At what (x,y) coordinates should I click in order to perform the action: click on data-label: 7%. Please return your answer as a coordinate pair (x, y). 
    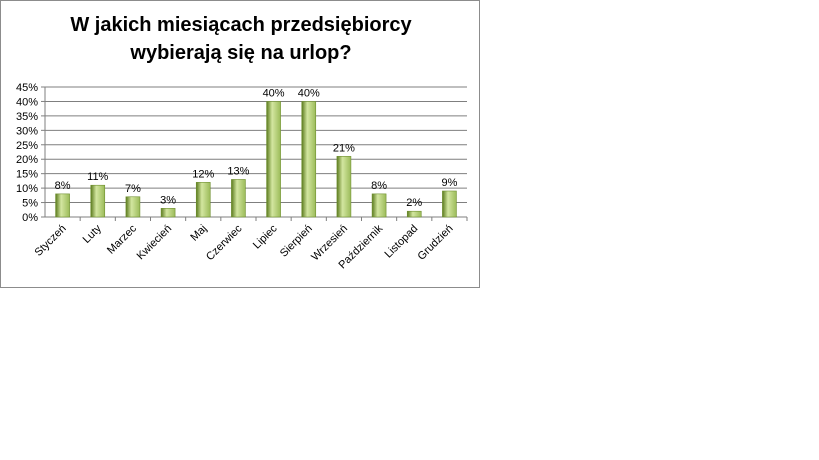
    Looking at the image, I should click on (133, 189).